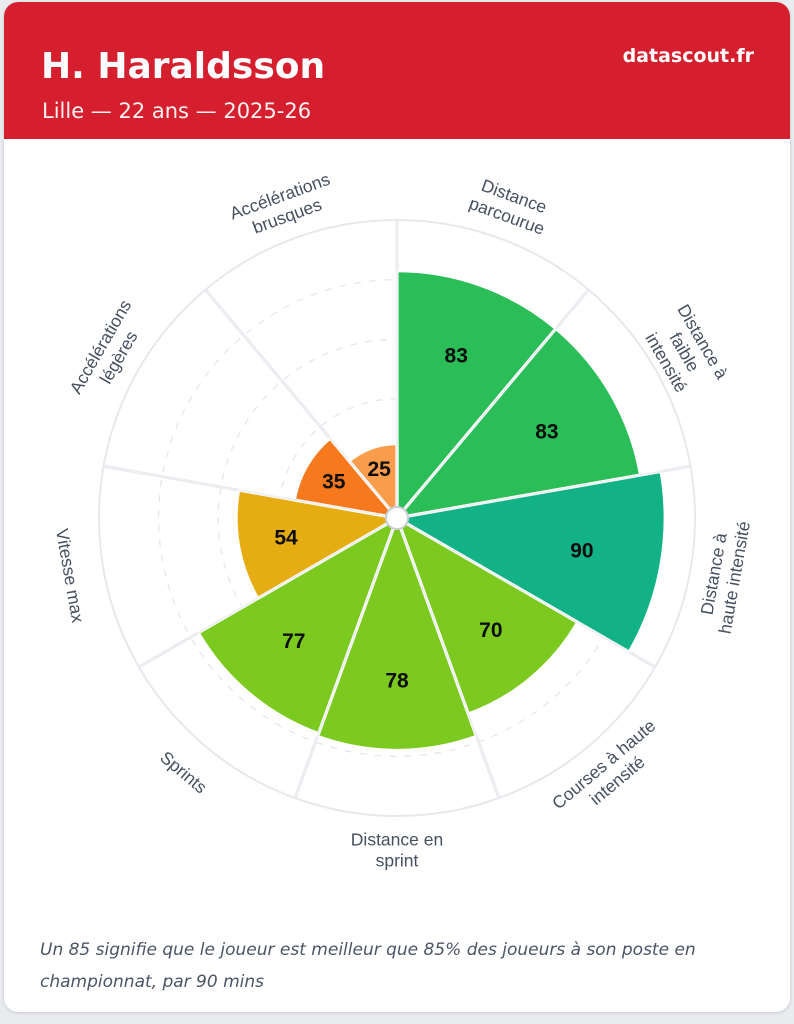 The width and height of the screenshot is (794, 1024). Describe the element at coordinates (109, 352) in the screenshot. I see `category-label-7: Accélérationslégères` at that location.